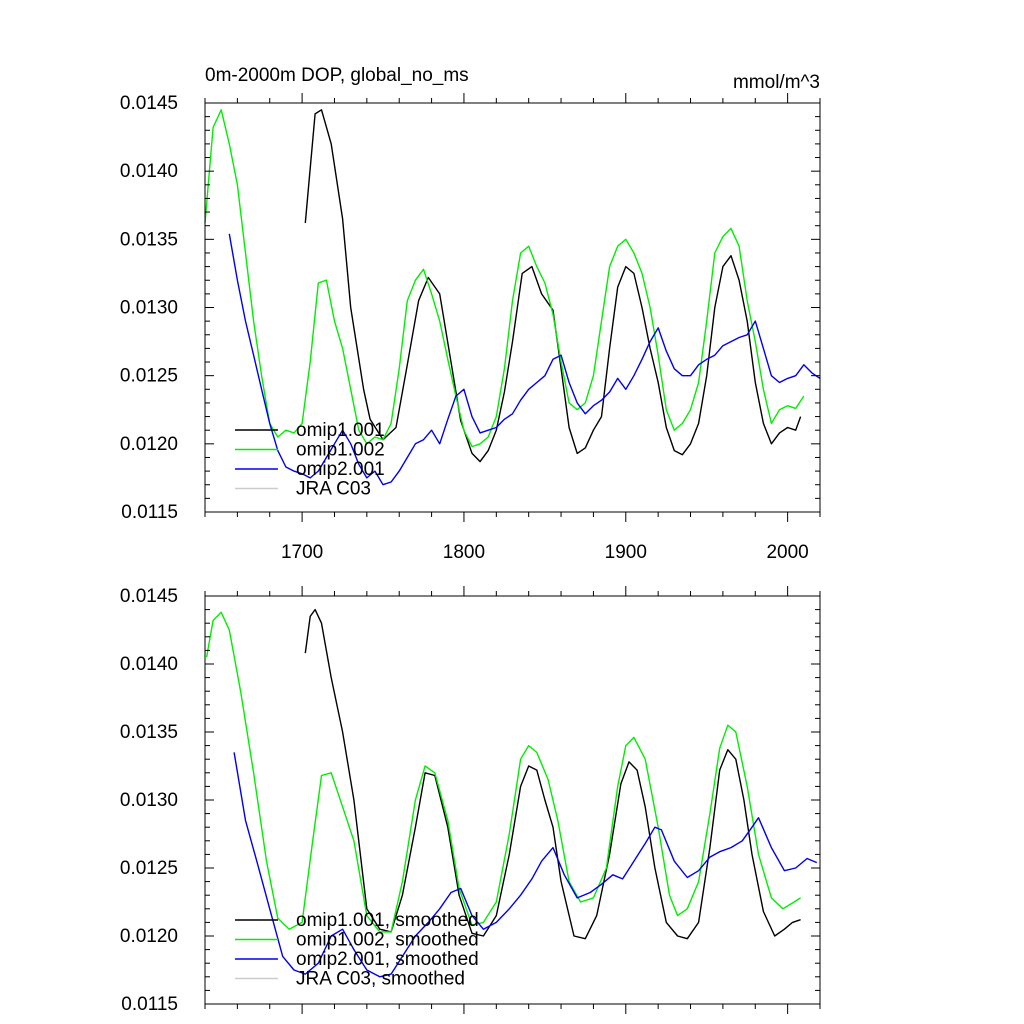 This screenshot has width=1024, height=1024. I want to click on legend-label: JRA C03, so click(333, 489).